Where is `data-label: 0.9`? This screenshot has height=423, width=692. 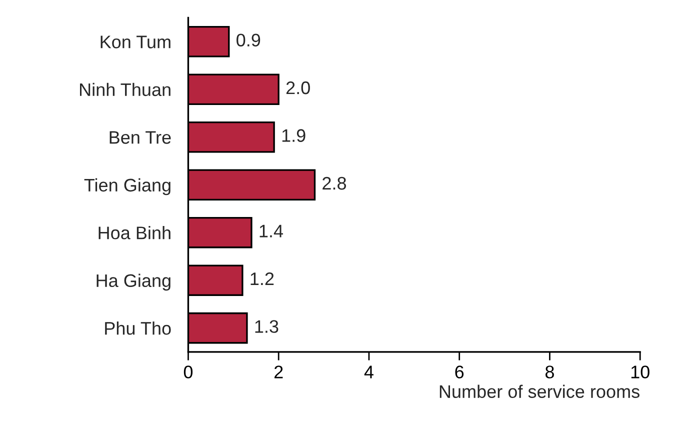
data-label: 0.9 is located at coordinates (248, 40).